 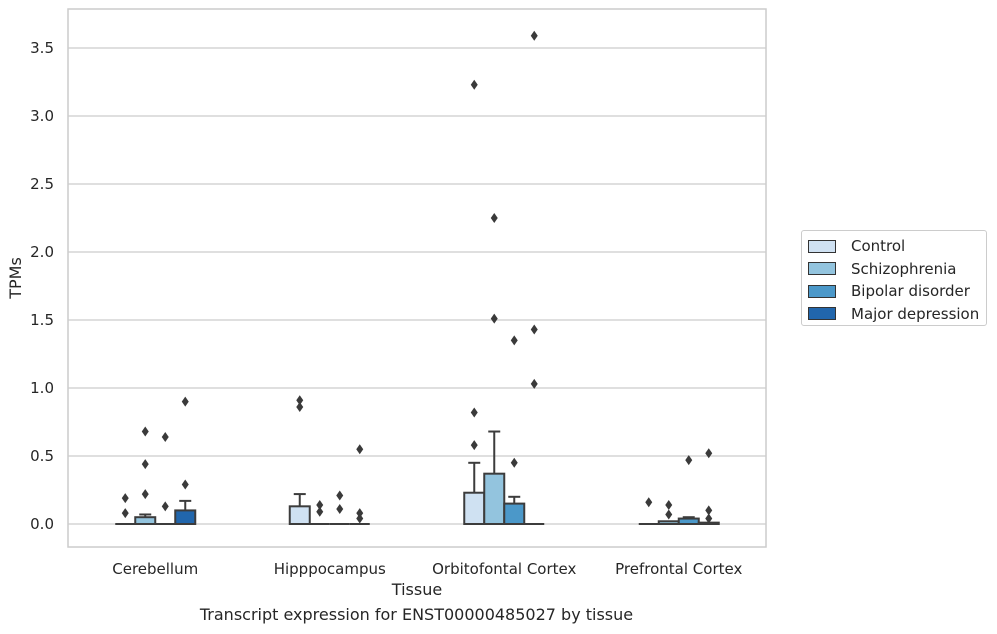 I want to click on x-tick-label: Cerebellum, so click(x=155, y=569).